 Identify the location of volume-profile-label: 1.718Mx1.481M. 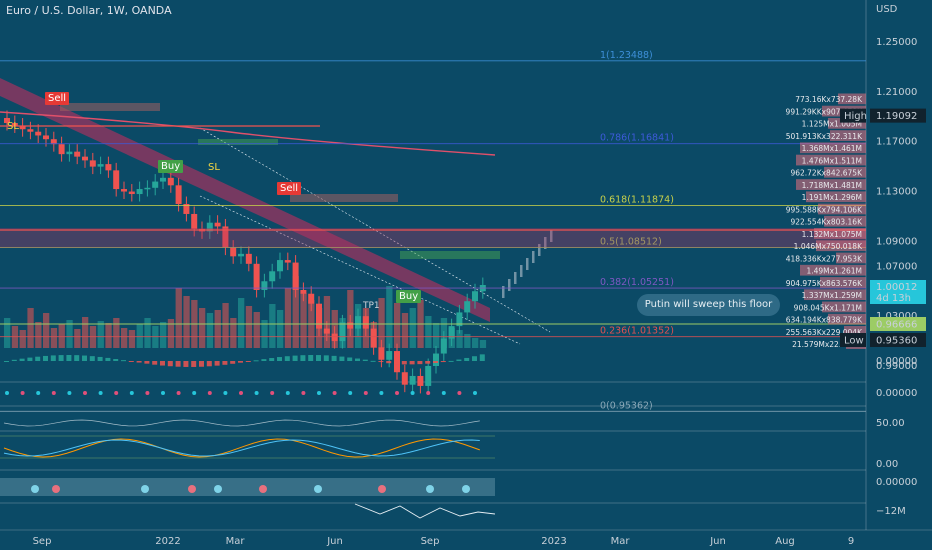
(832, 185).